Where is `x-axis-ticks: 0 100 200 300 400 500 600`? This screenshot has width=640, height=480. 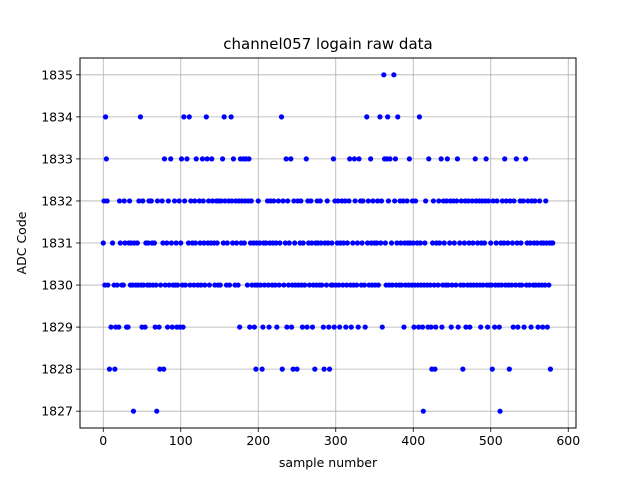 x-axis-ticks: 0 100 200 300 400 500 600 is located at coordinates (339, 438).